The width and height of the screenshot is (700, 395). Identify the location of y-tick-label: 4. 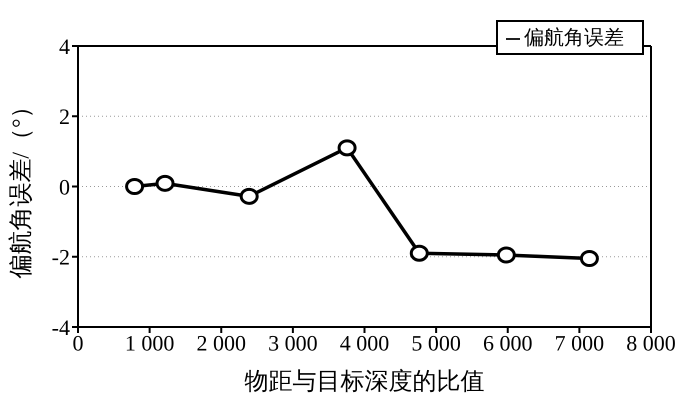
(64, 46).